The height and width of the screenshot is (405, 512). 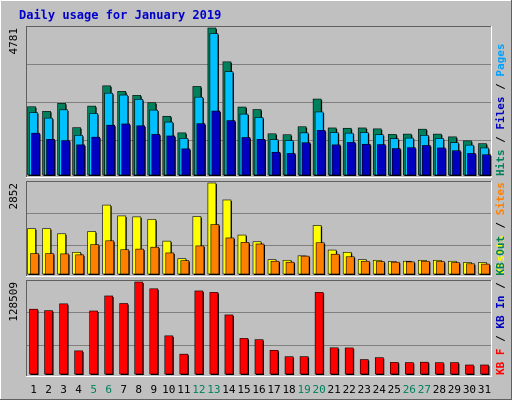 What do you see at coordinates (500, 198) in the screenshot?
I see `legend-entry-sites: Sites` at bounding box center [500, 198].